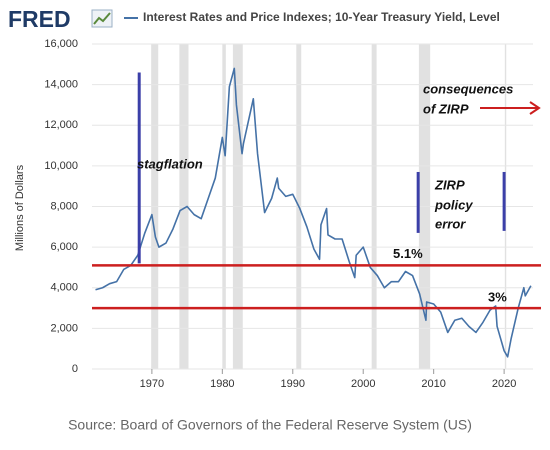  Describe the element at coordinates (222, 384) in the screenshot. I see `x-tick-label: 1980` at that location.